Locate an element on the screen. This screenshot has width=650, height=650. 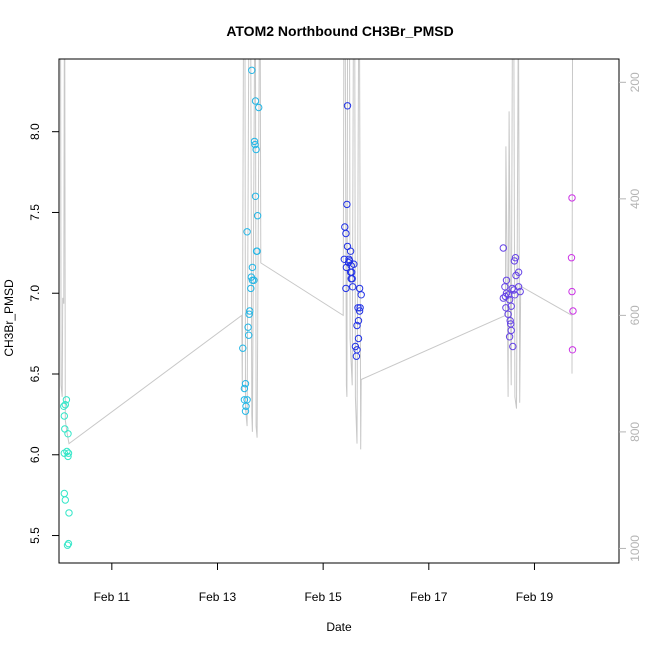
y-axis: 5.5 6.0 6.5 7.0 7.5 8.0 is located at coordinates (43, 333).